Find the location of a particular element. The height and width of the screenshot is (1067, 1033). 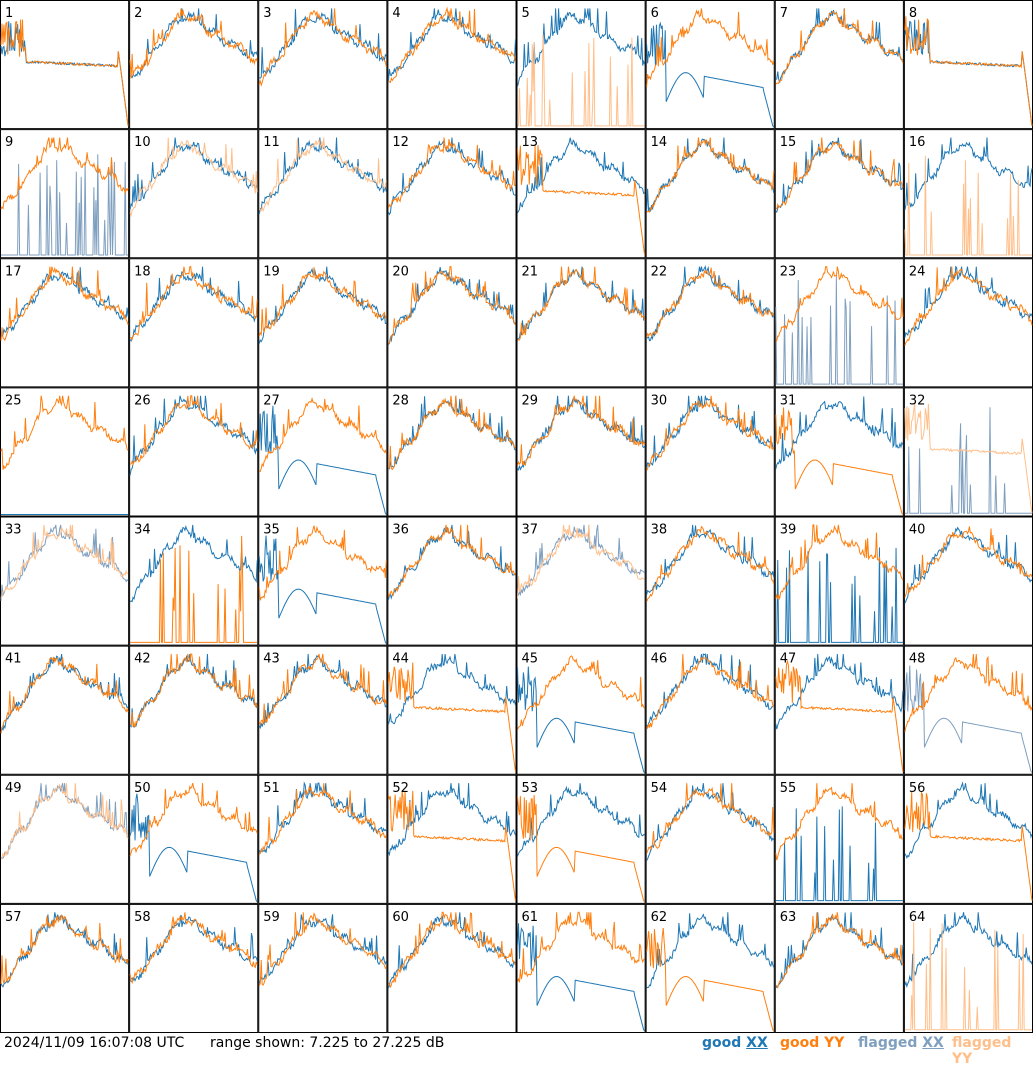

panel-32: 32 is located at coordinates (968, 452).